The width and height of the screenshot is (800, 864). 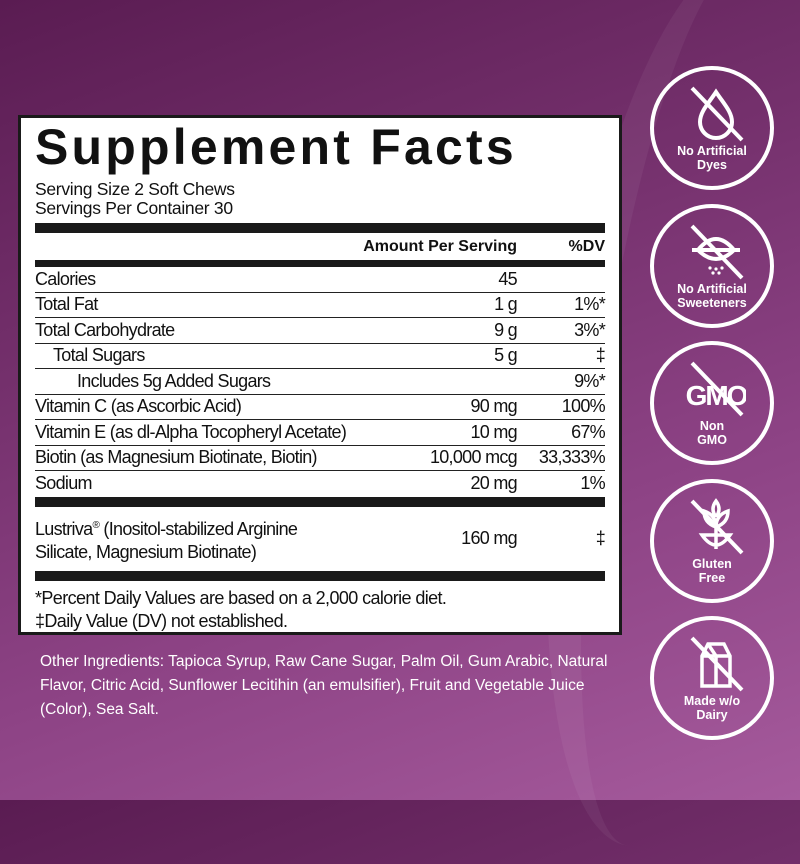 What do you see at coordinates (64, 528) in the screenshot?
I see `lustriva-name: Lustriva` at bounding box center [64, 528].